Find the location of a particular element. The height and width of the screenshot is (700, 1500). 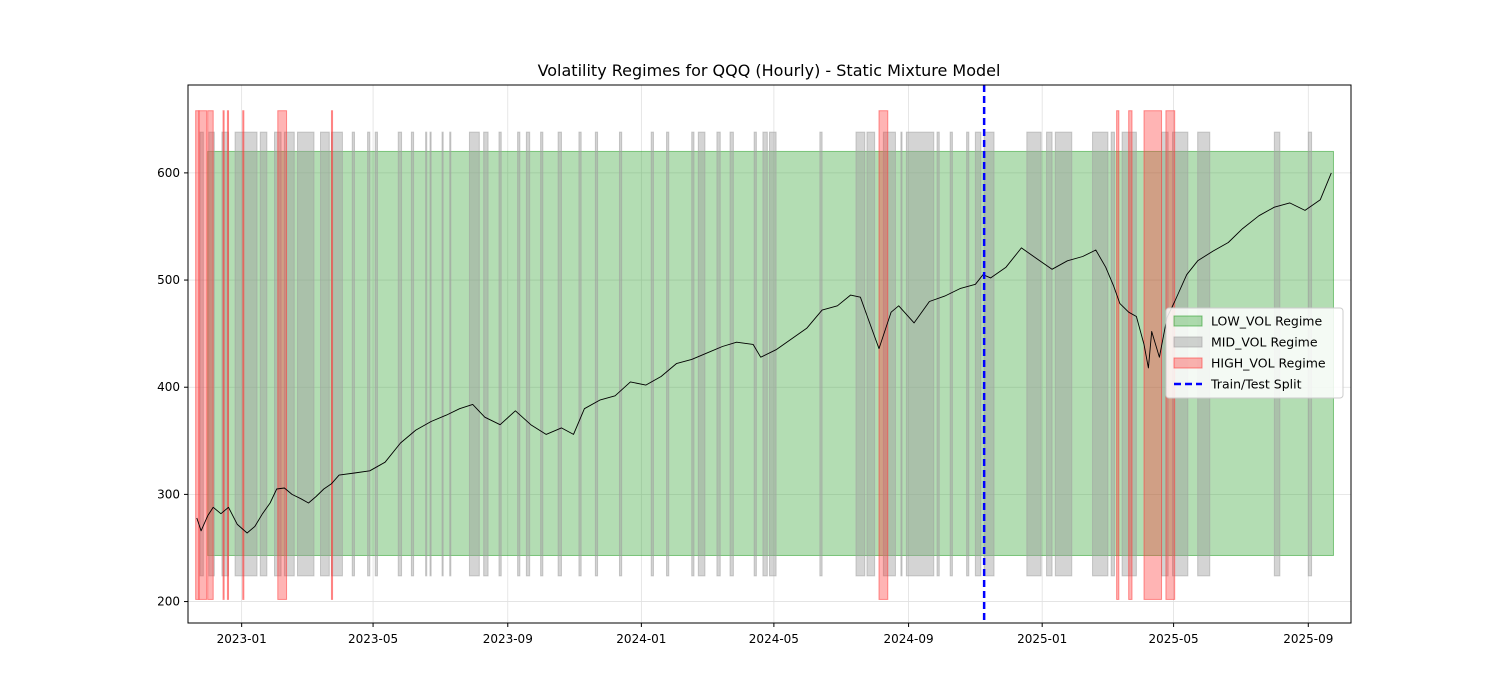

legend-label: LOW_VOL Regime is located at coordinates (1266, 321).